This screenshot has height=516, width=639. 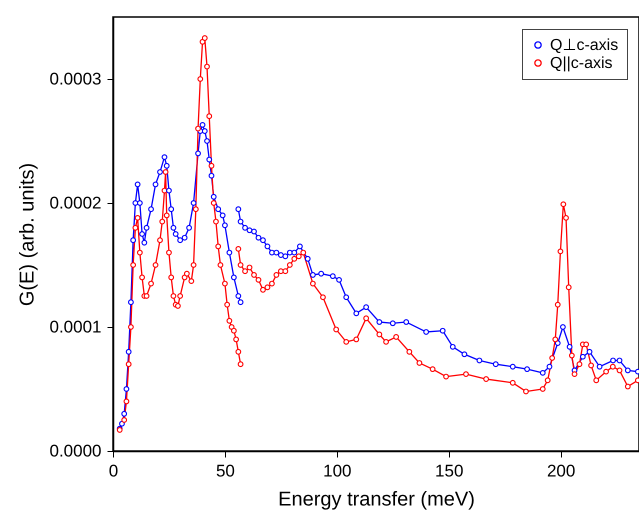 What do you see at coordinates (113, 471) in the screenshot?
I see `x-tick-label: 0` at bounding box center [113, 471].